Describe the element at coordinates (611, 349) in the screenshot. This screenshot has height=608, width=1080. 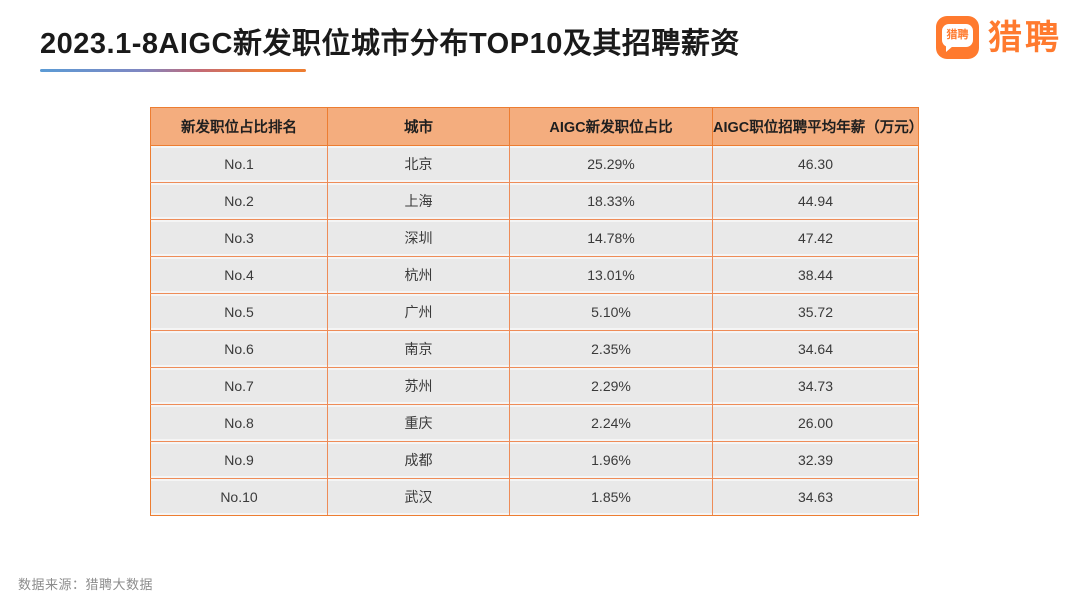
I see `cell-share: 2.35%` at that location.